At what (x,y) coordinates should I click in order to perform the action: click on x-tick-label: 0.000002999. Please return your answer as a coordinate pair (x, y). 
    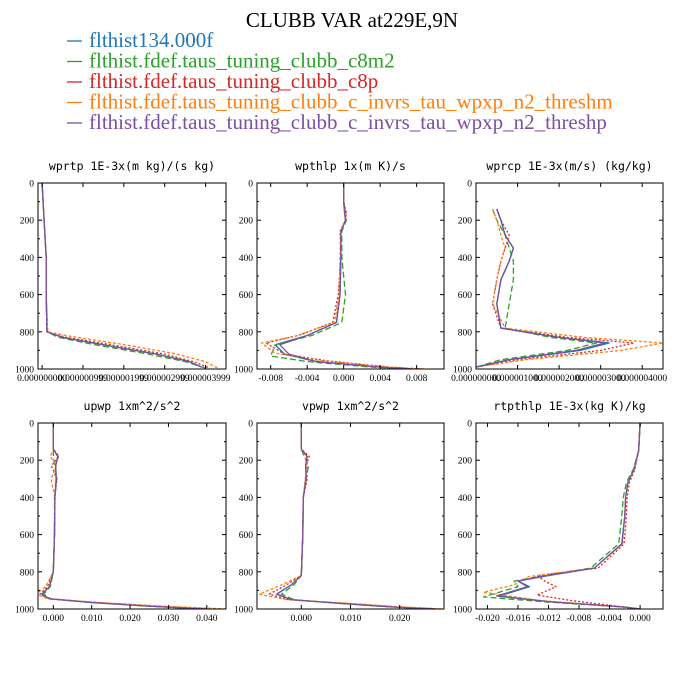
    Looking at the image, I should click on (165, 379).